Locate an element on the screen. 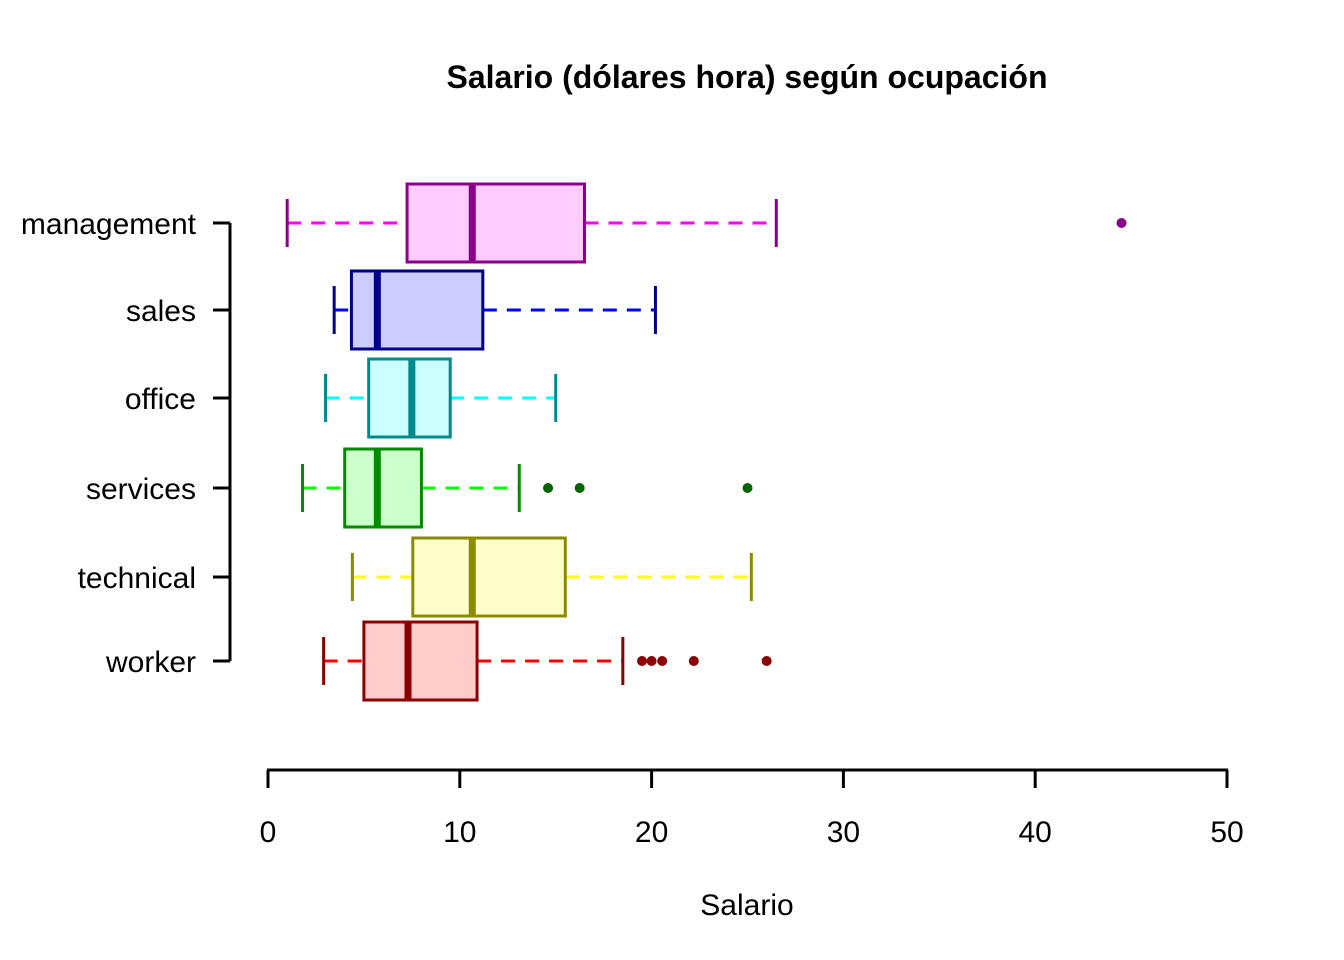 The image size is (1344, 960). chart-title: Salario (dólares hora) según ocupación is located at coordinates (746, 77).